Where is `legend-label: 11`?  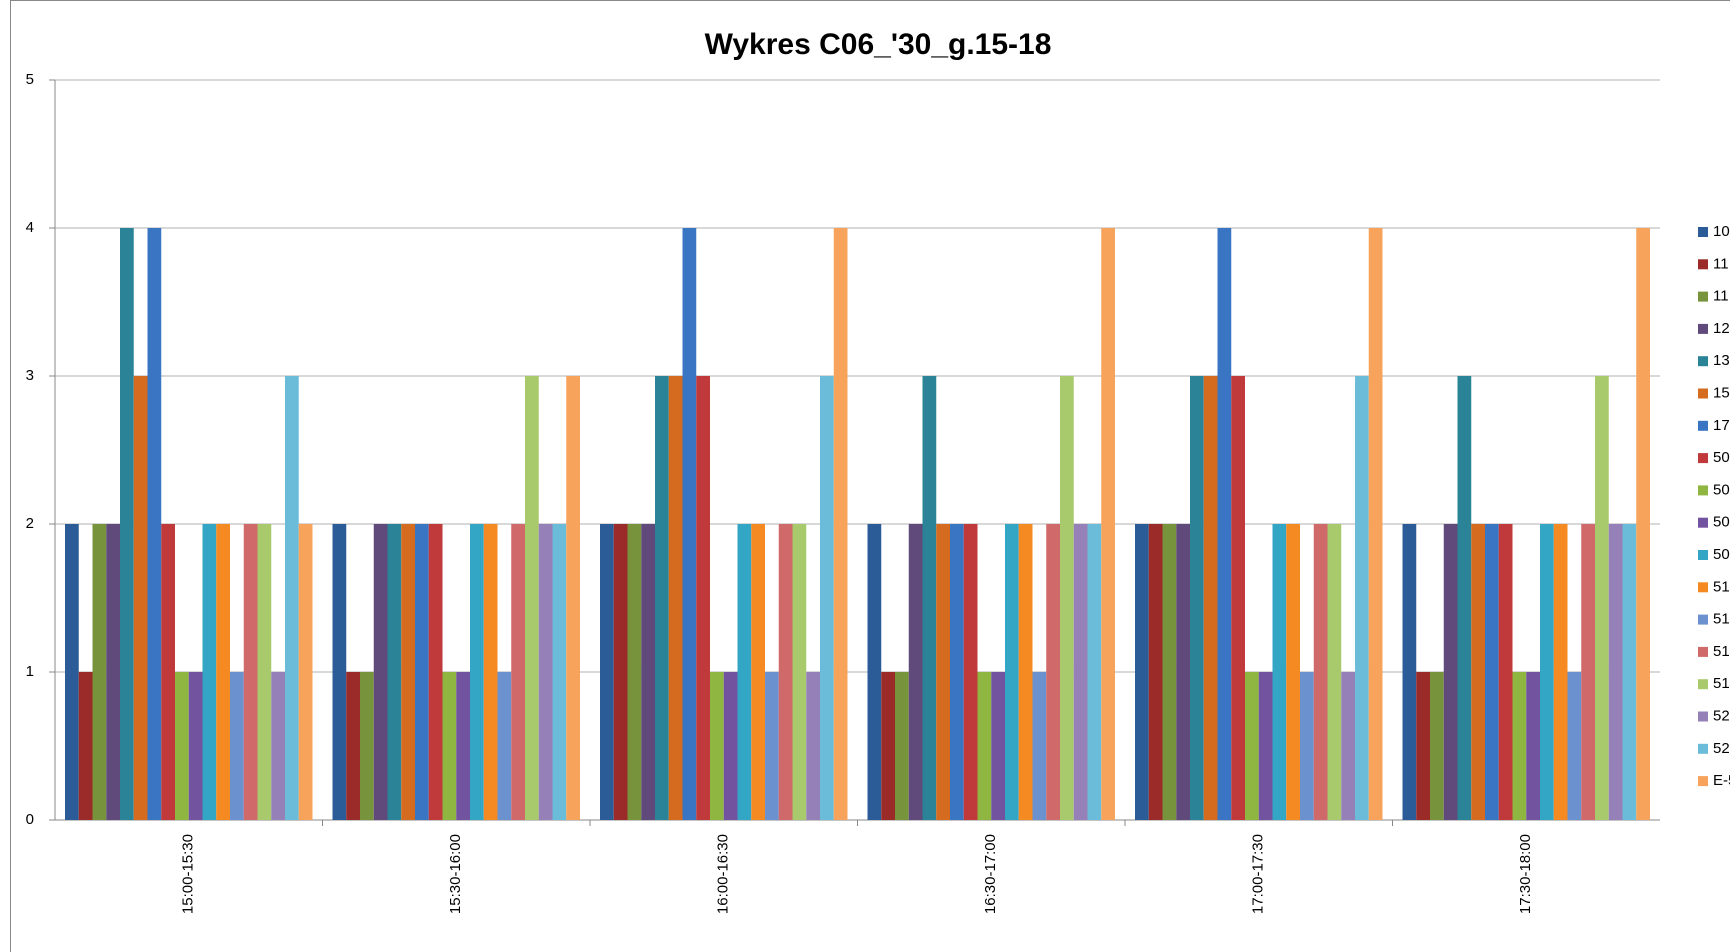
legend-label: 11 is located at coordinates (1721, 263).